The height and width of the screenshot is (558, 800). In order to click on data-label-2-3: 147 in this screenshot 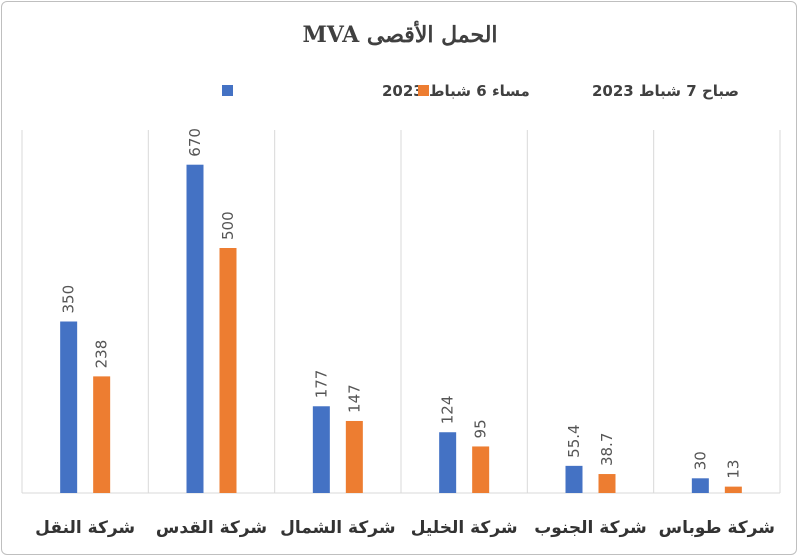, I will do `click(354, 398)`.